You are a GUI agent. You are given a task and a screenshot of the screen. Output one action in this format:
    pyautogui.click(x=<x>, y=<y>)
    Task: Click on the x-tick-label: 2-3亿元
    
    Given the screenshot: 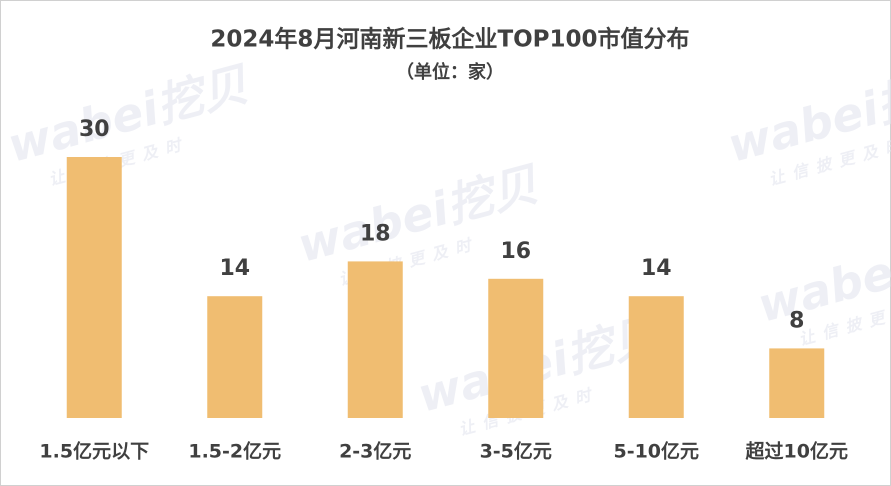 What is the action you would take?
    pyautogui.click(x=375, y=451)
    